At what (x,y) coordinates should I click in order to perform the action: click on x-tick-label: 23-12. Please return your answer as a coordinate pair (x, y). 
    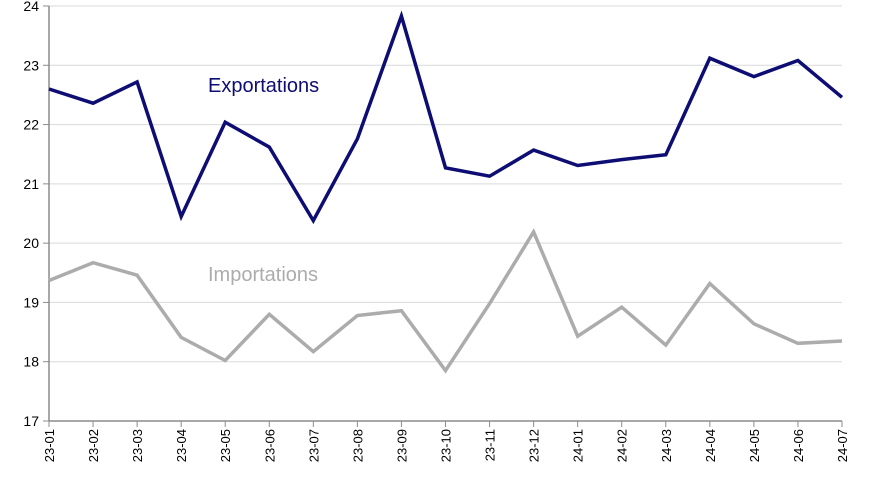
    Looking at the image, I should click on (534, 445).